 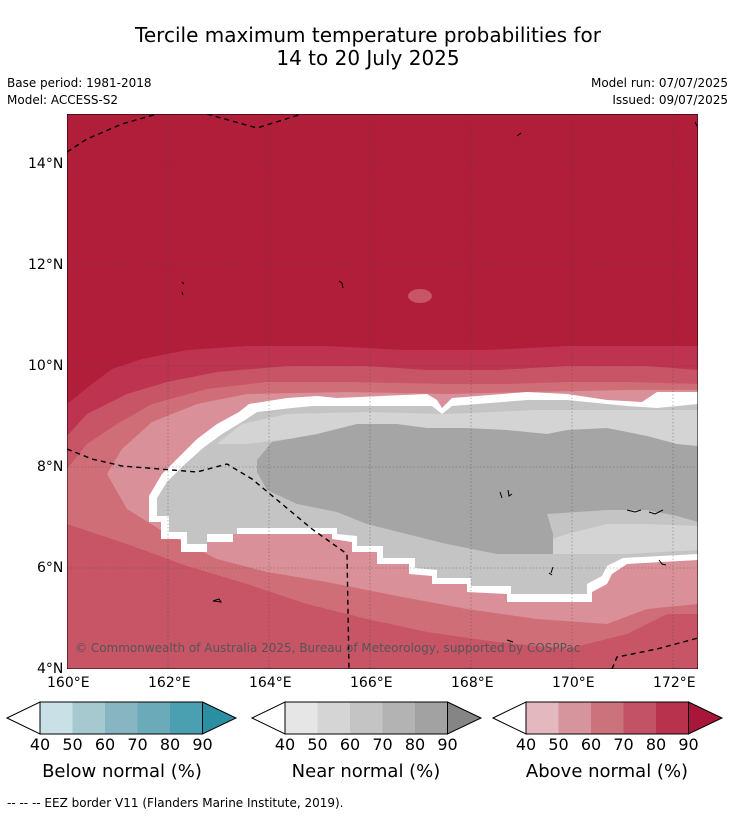 What do you see at coordinates (607, 771) in the screenshot?
I see `above-normal-label: Above normal (%)` at bounding box center [607, 771].